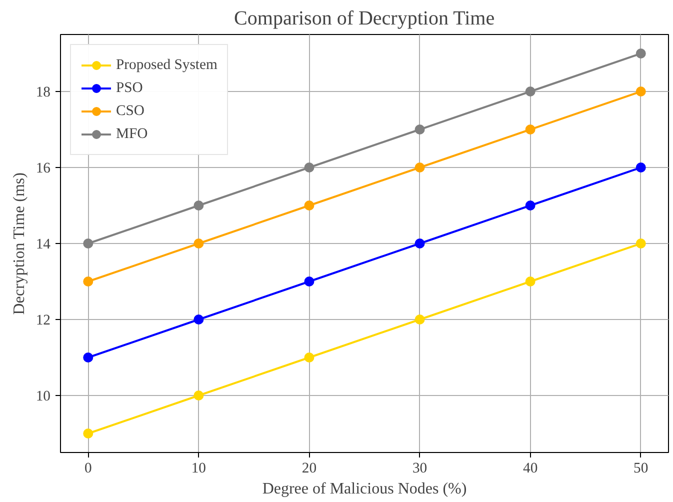  Describe the element at coordinates (43, 92) in the screenshot. I see `y-tick-label: 18` at that location.